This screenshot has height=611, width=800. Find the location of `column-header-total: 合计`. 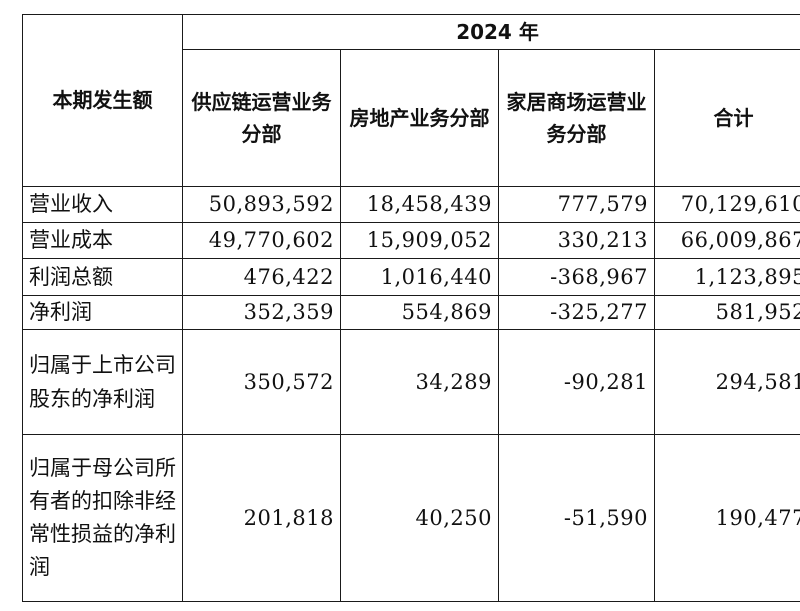

column-header-total: 合计 is located at coordinates (726, 118).